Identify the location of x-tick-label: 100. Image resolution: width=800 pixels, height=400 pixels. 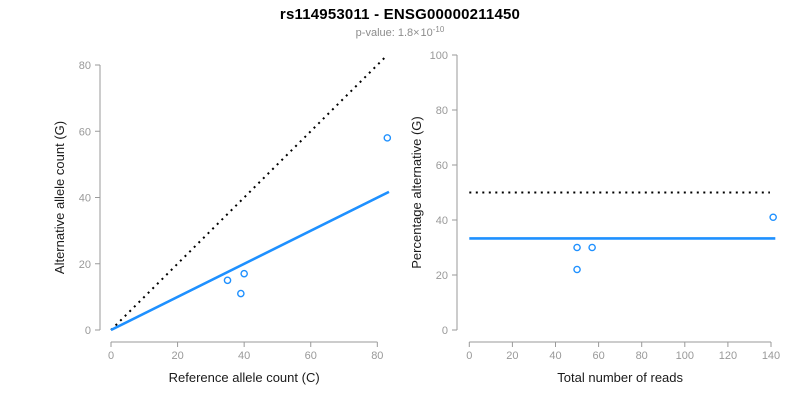
(685, 356).